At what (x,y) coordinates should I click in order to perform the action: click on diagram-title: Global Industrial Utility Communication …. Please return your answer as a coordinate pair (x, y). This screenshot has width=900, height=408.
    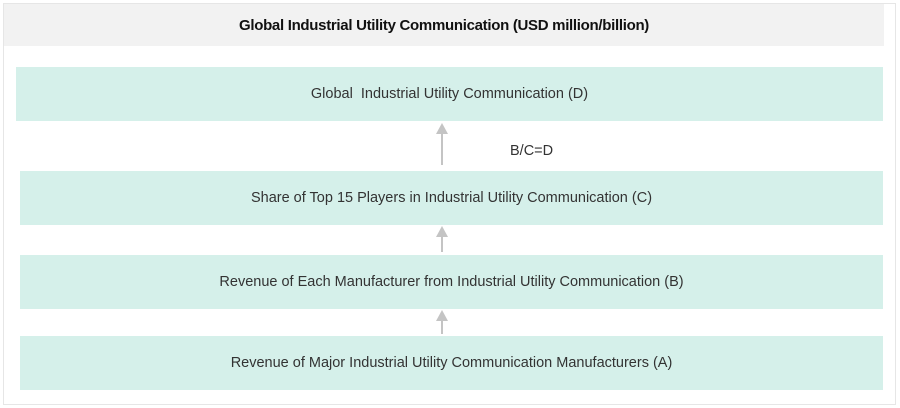
    Looking at the image, I should click on (444, 25).